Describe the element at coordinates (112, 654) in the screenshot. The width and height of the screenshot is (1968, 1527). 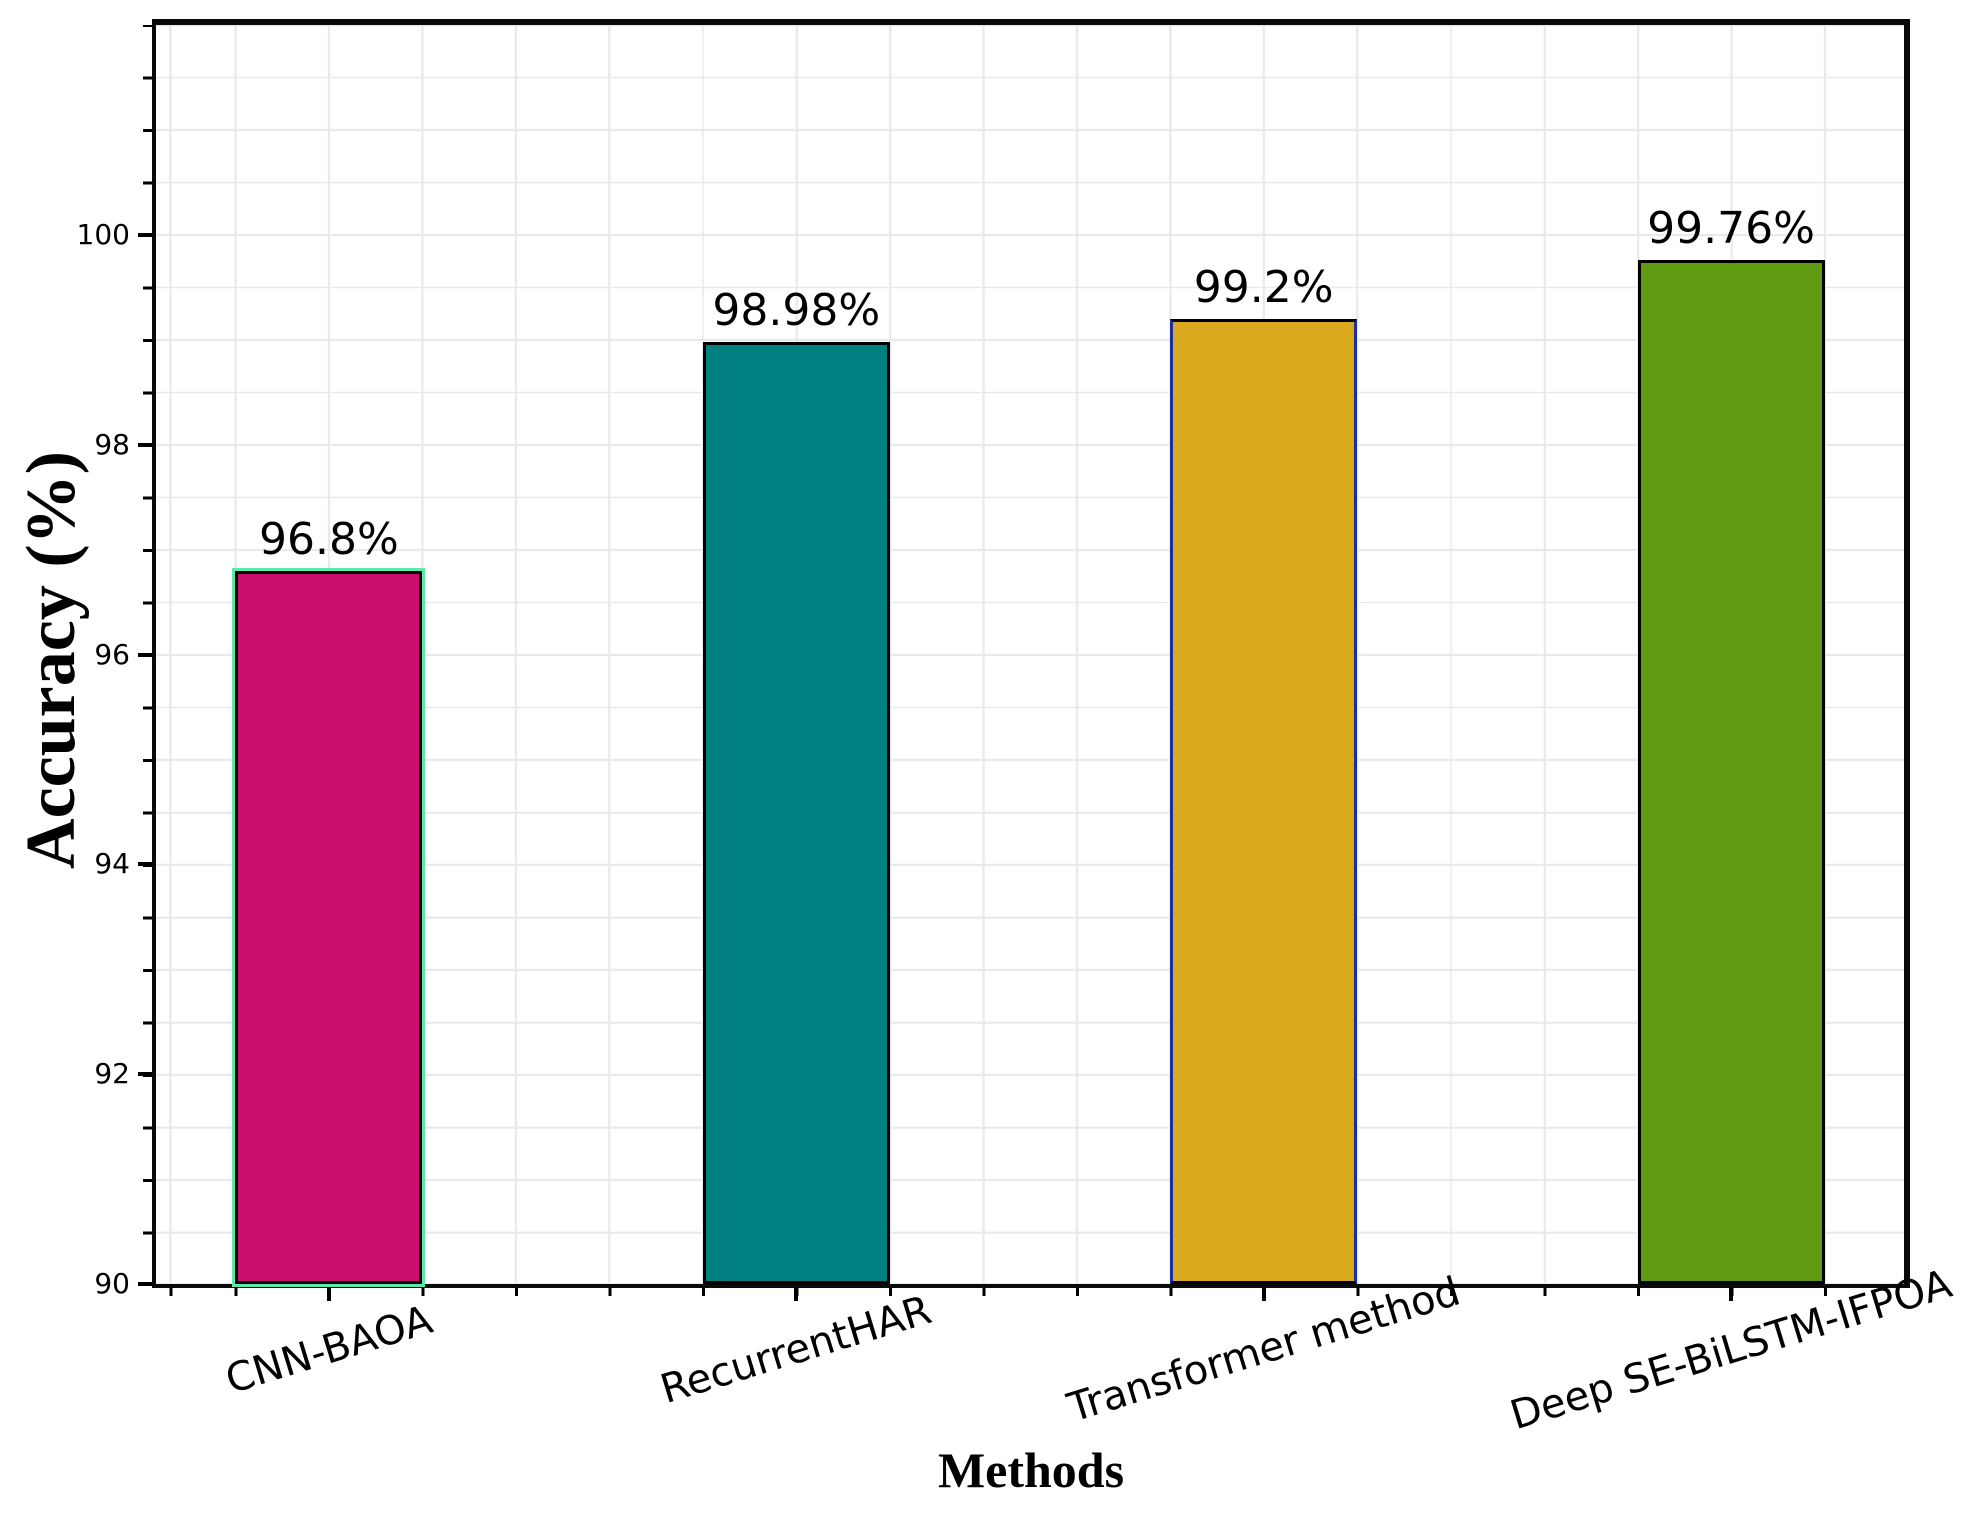
I see `y-tick-label-96: 96` at that location.